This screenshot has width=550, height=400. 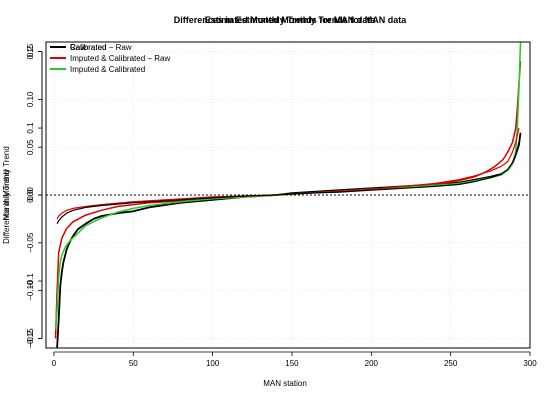 I want to click on x-tick-label: 300, so click(x=530, y=363).